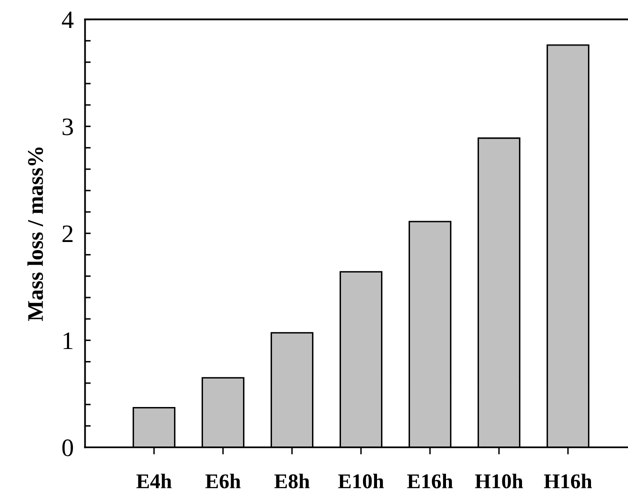 The width and height of the screenshot is (628, 497). I want to click on y-tick-label: 4, so click(68, 20).